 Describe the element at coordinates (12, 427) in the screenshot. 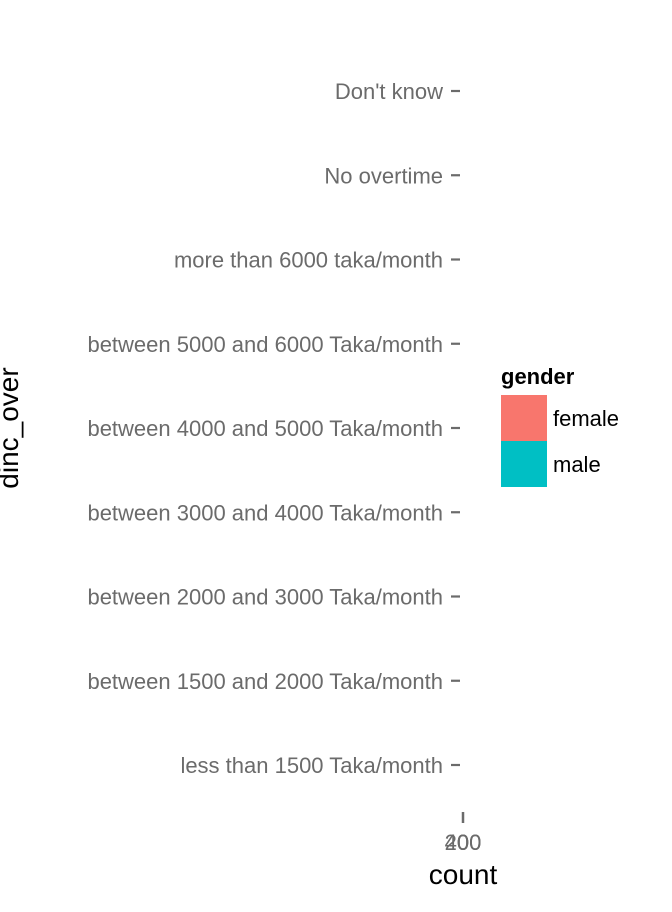

I see `y-axis-title: dinc_over` at that location.